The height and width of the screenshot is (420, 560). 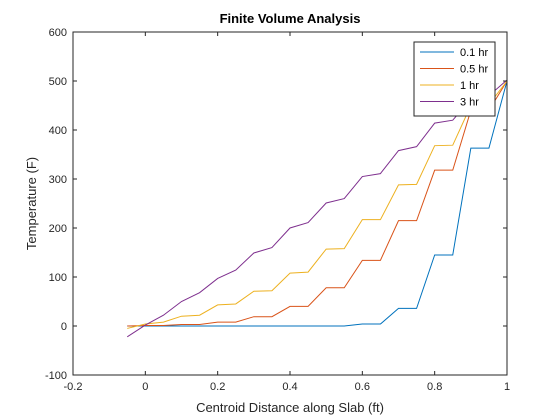 What do you see at coordinates (290, 18) in the screenshot?
I see `chart-title: Finite Volume Analysis` at bounding box center [290, 18].